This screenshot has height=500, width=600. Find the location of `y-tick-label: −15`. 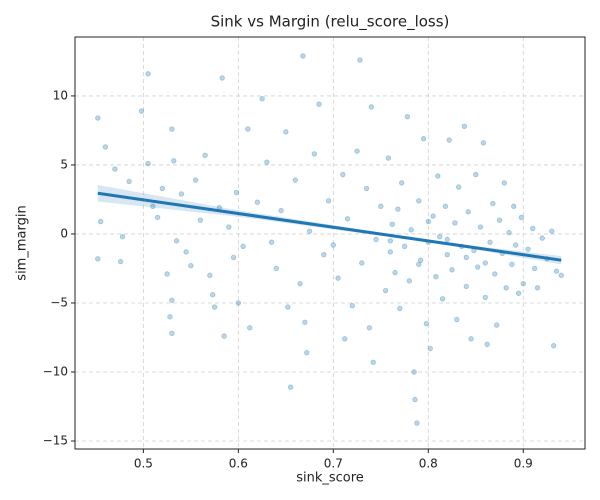

y-tick-label: −15 is located at coordinates (55, 440).